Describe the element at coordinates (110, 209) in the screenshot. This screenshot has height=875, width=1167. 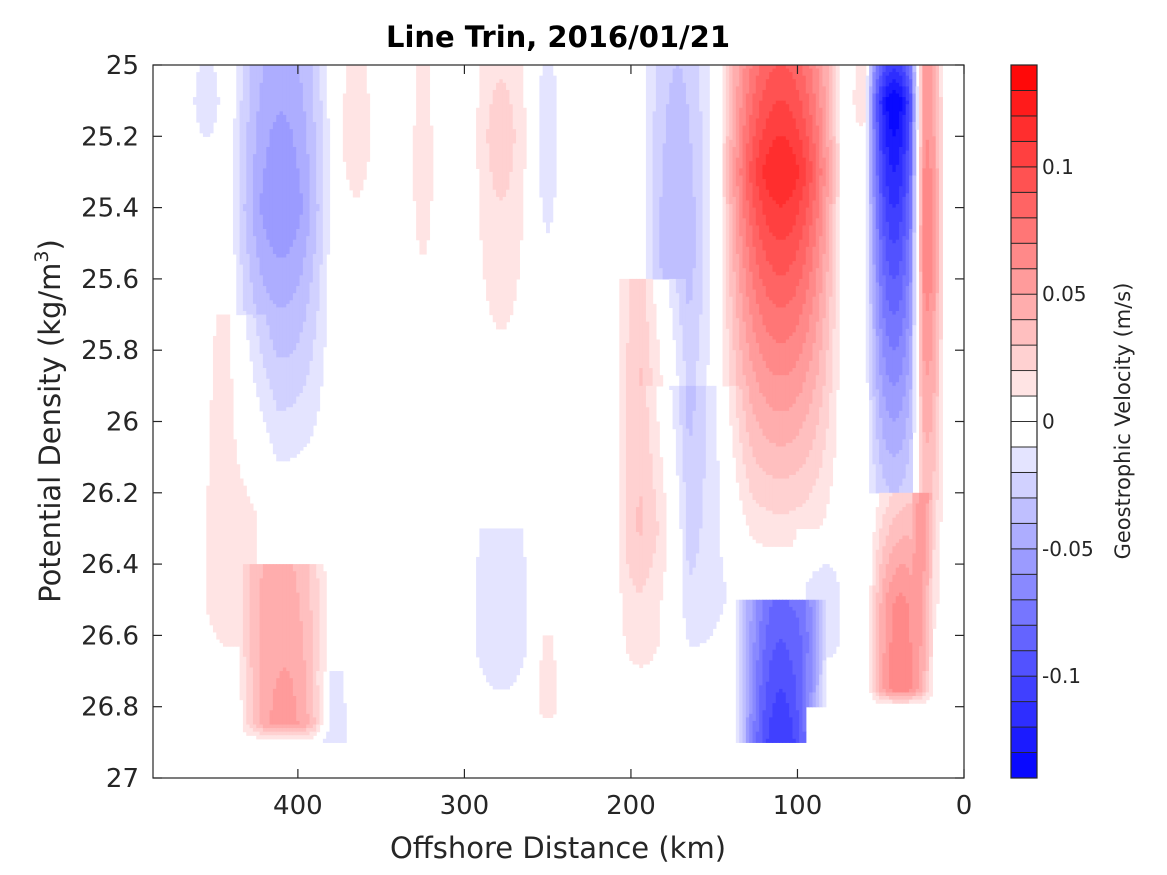
I see `y-tick-label: 25.4` at that location.